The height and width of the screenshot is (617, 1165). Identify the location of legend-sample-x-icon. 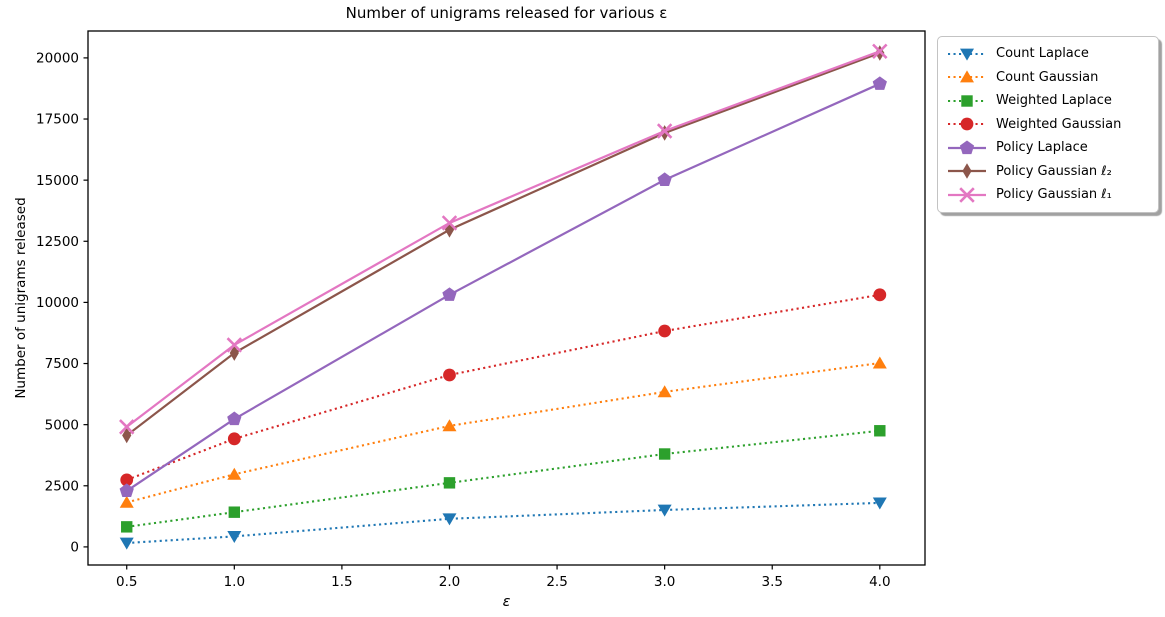
(967, 195).